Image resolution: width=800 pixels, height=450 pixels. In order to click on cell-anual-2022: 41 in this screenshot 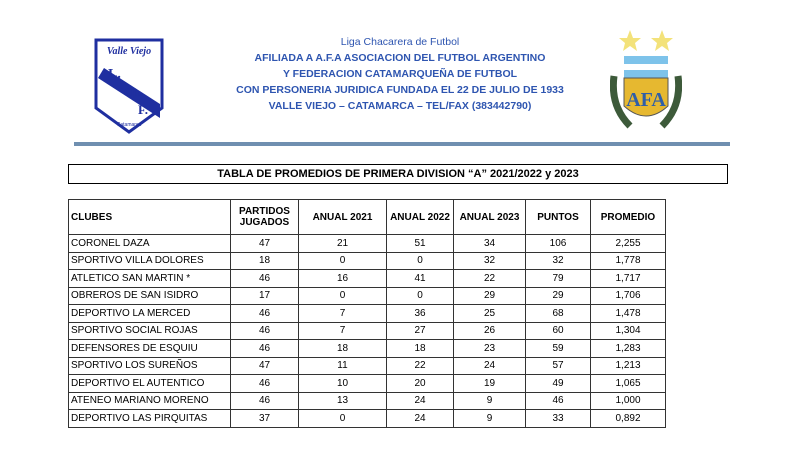, I will do `click(420, 278)`.